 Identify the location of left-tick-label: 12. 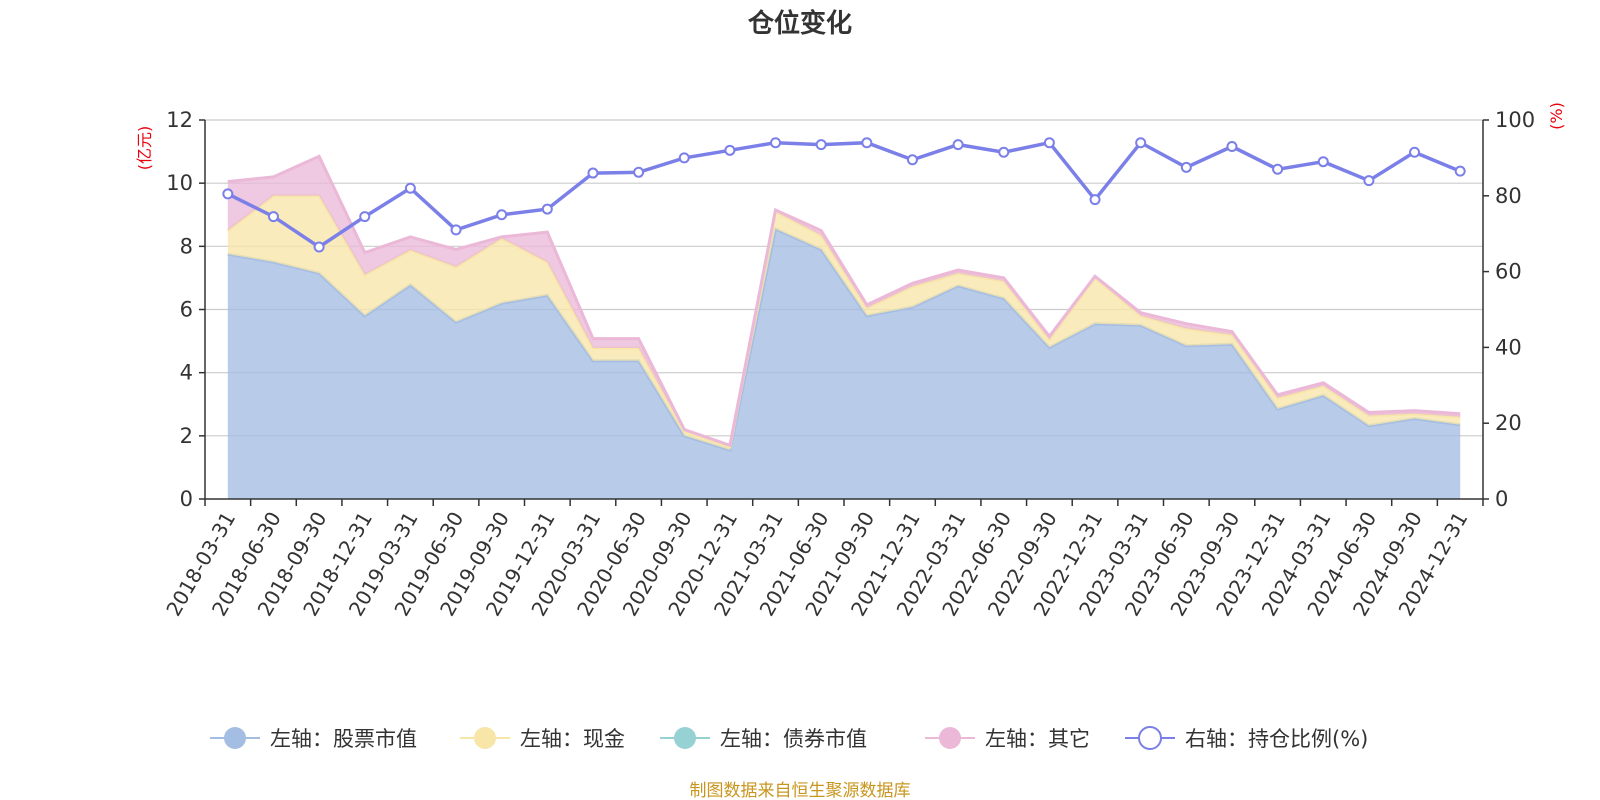
(179, 120).